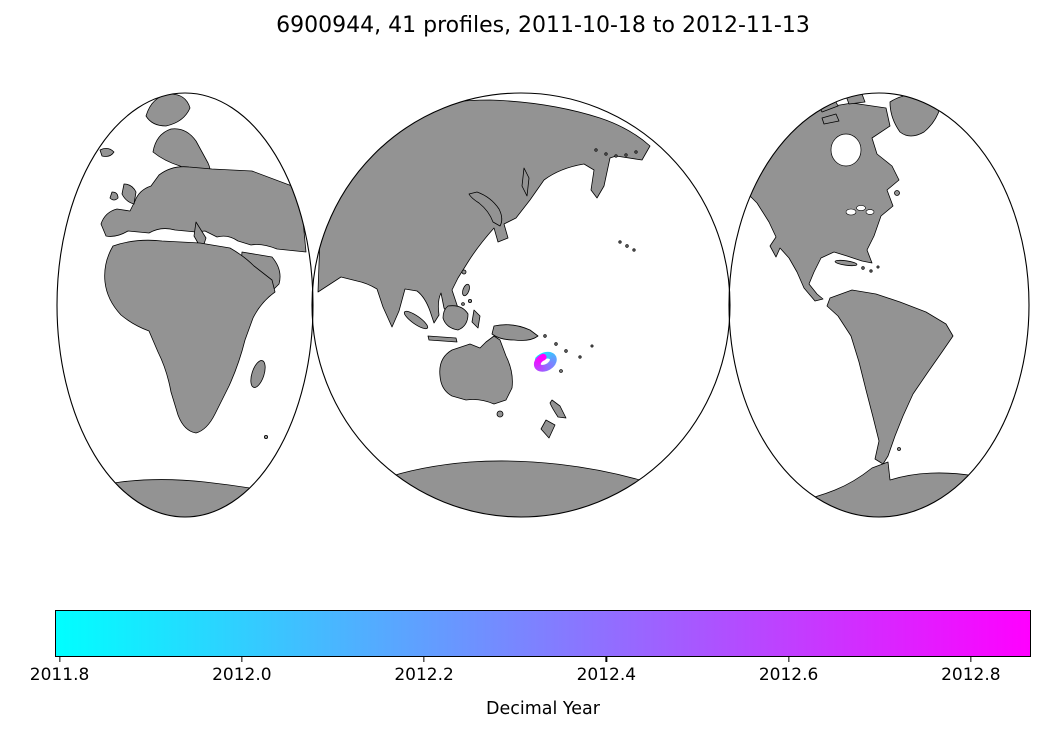  I want to click on landmass-newfoundland, so click(897, 193).